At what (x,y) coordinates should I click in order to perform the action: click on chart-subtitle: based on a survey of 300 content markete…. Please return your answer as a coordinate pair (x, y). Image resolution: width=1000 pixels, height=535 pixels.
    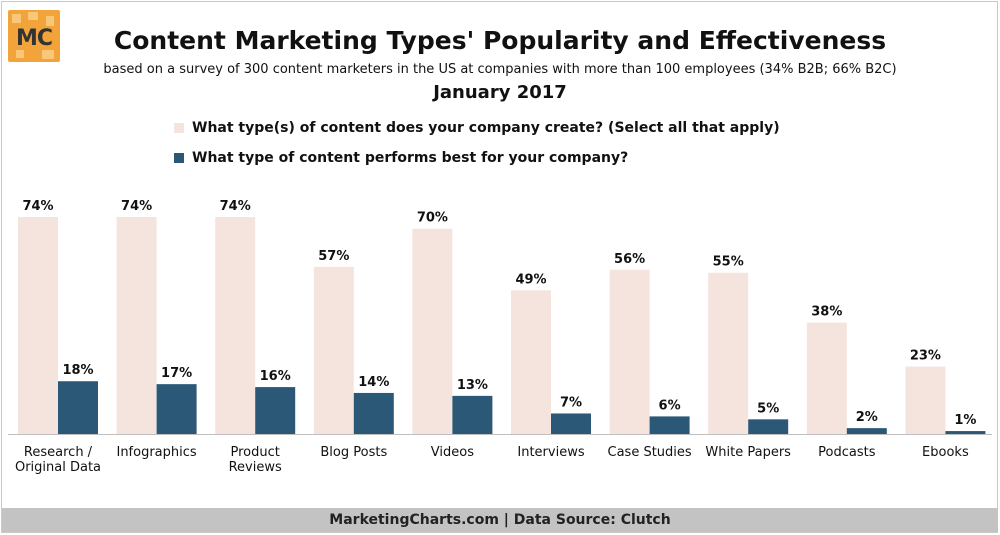
    Looking at the image, I should click on (500, 69).